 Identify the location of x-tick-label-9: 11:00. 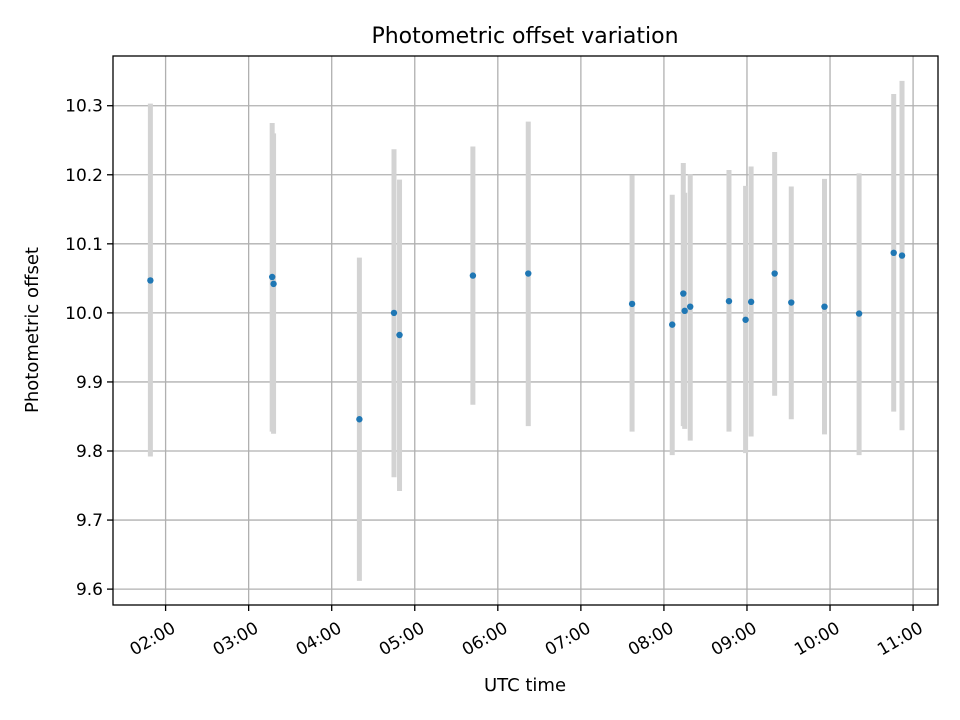
(900, 639).